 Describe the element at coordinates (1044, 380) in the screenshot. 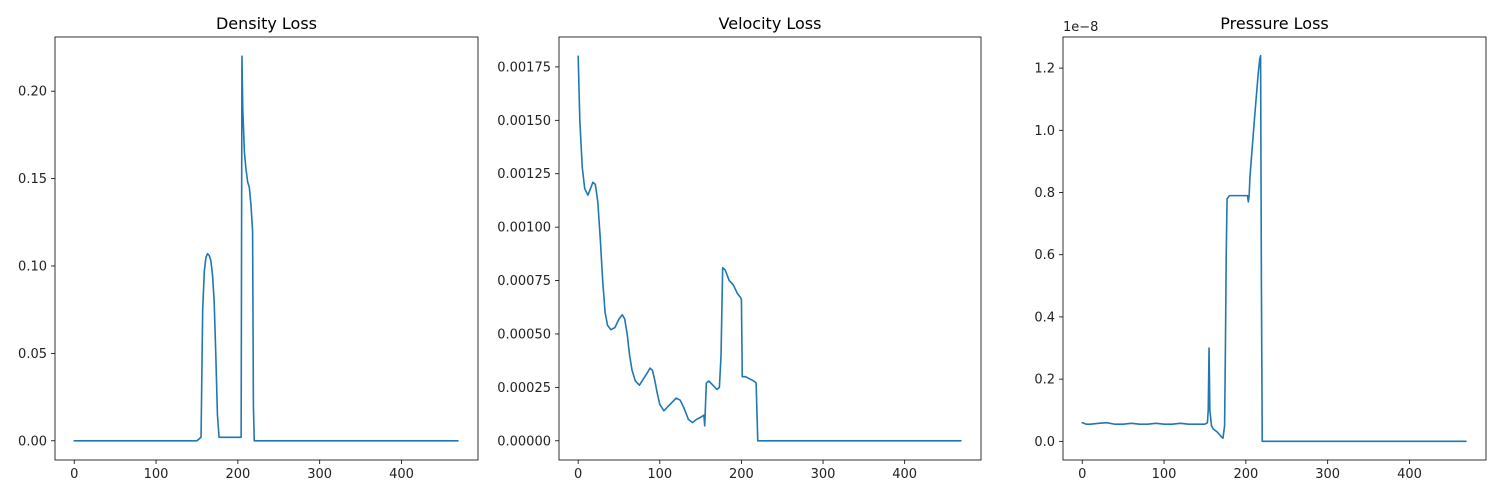

I see `y-tick-label: 0.2` at that location.